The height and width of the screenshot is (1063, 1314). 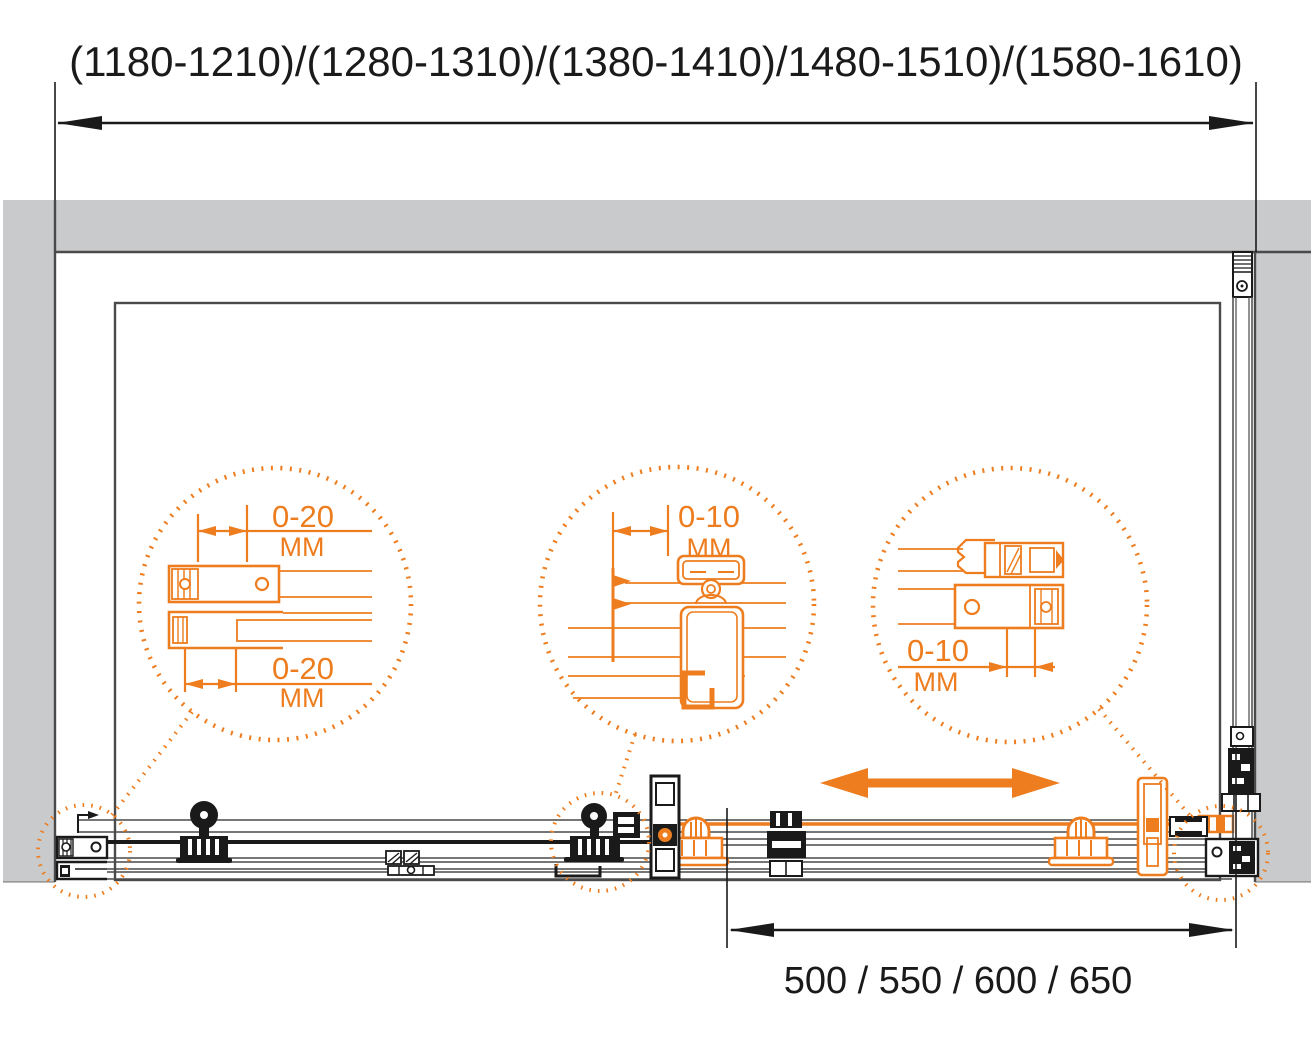 I want to click on callout-source-center, so click(x=600, y=842).